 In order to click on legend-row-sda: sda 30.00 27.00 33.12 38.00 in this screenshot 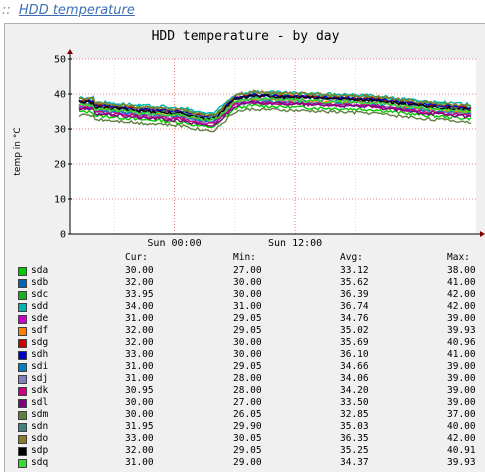, I will do `click(245, 271)`.